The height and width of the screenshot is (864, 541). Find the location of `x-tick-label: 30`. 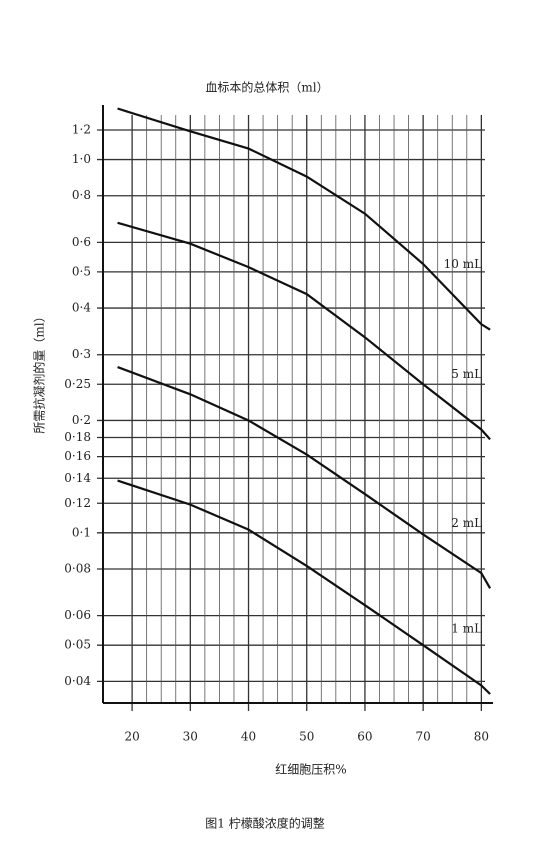

x-tick-label: 30 is located at coordinates (190, 737).